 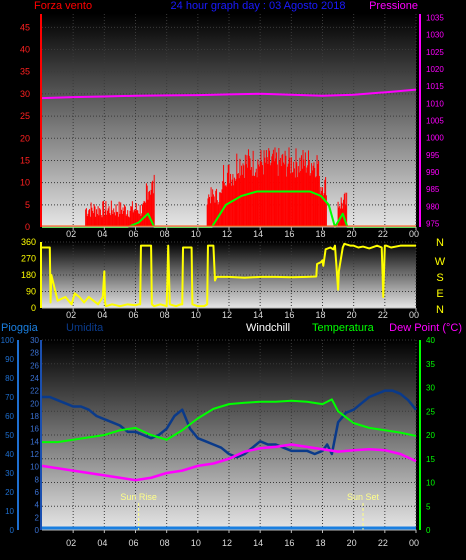 What do you see at coordinates (289, 543) in the screenshot?
I see `temp-xtick-label: 16` at bounding box center [289, 543].